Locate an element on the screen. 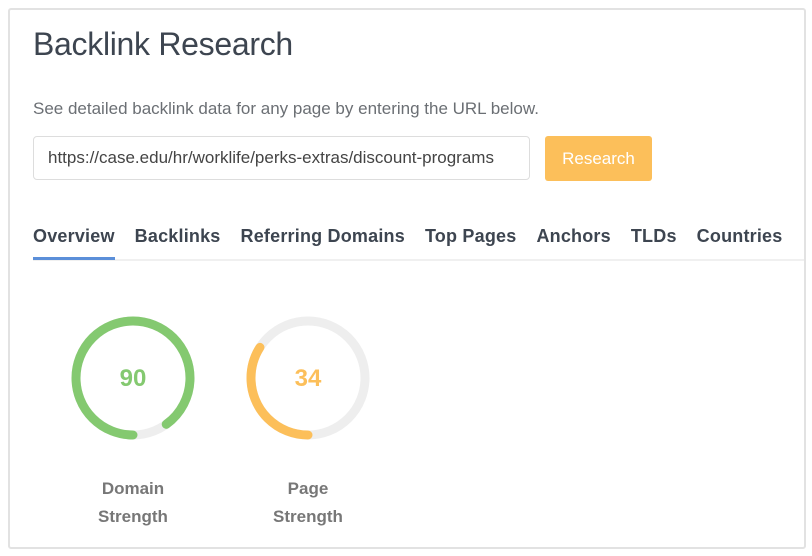 This screenshot has height=556, width=812. page-title: Backlink Research is located at coordinates (163, 44).